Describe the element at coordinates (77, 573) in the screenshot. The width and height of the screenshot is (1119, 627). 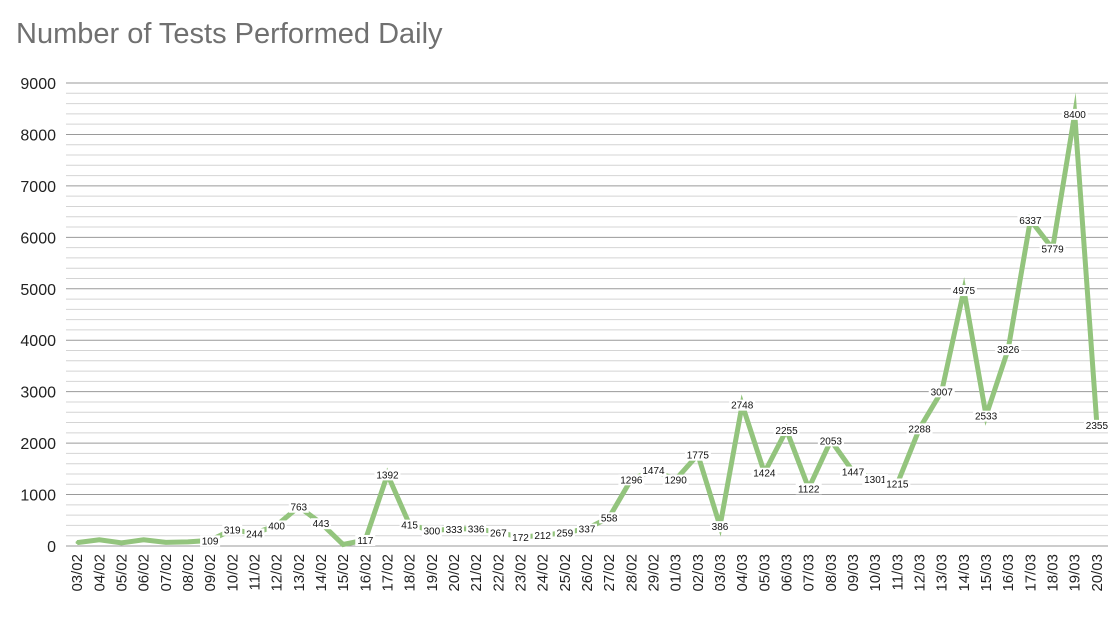
I see `x-tick-label: 03/02` at that location.